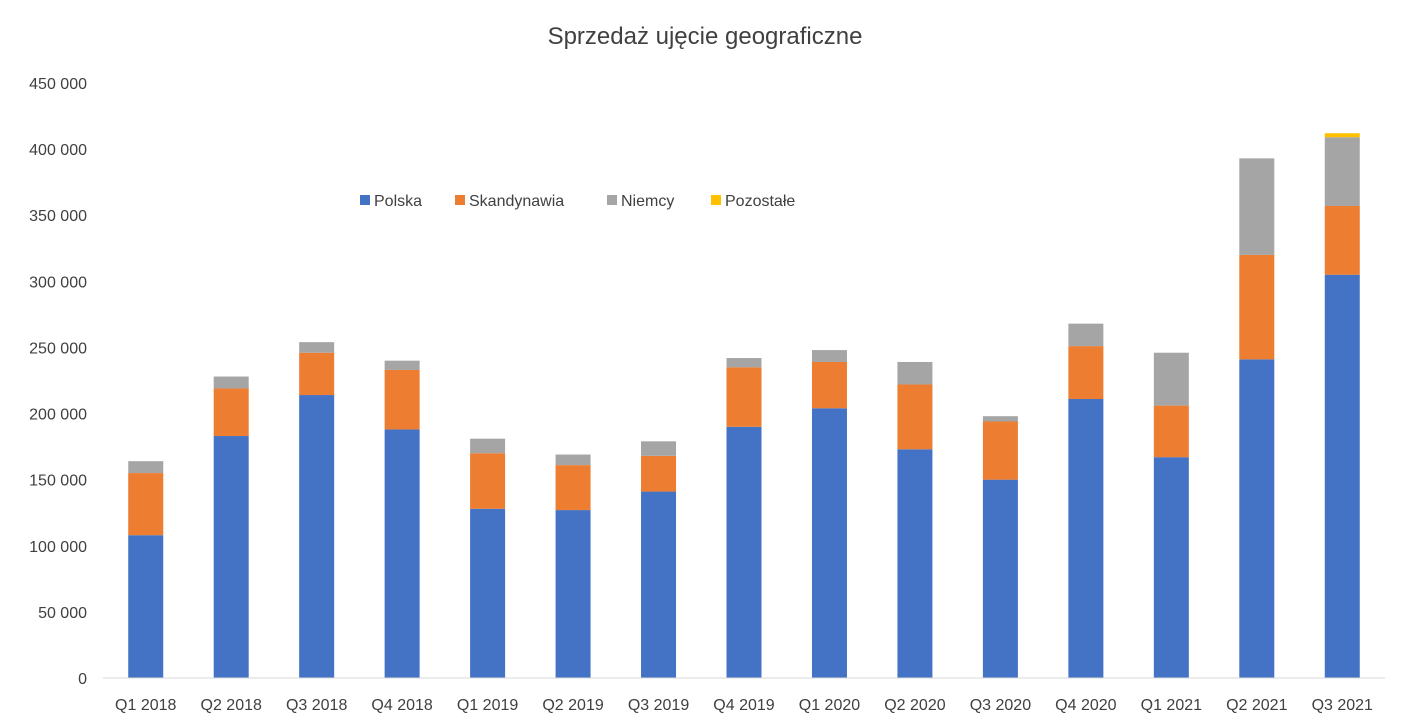  I want to click on x-tick-label: Q4 2019, so click(743, 705).